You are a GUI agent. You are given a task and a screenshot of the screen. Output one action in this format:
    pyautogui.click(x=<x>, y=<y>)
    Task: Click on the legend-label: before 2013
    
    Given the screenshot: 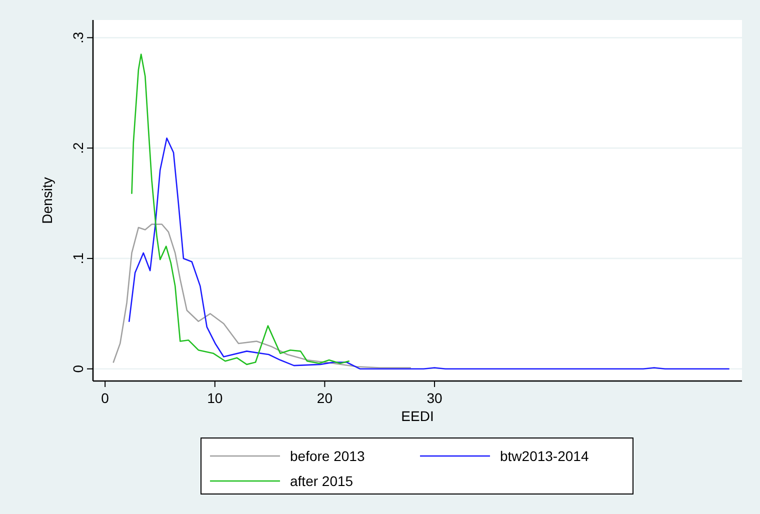 What is the action you would take?
    pyautogui.click(x=327, y=456)
    